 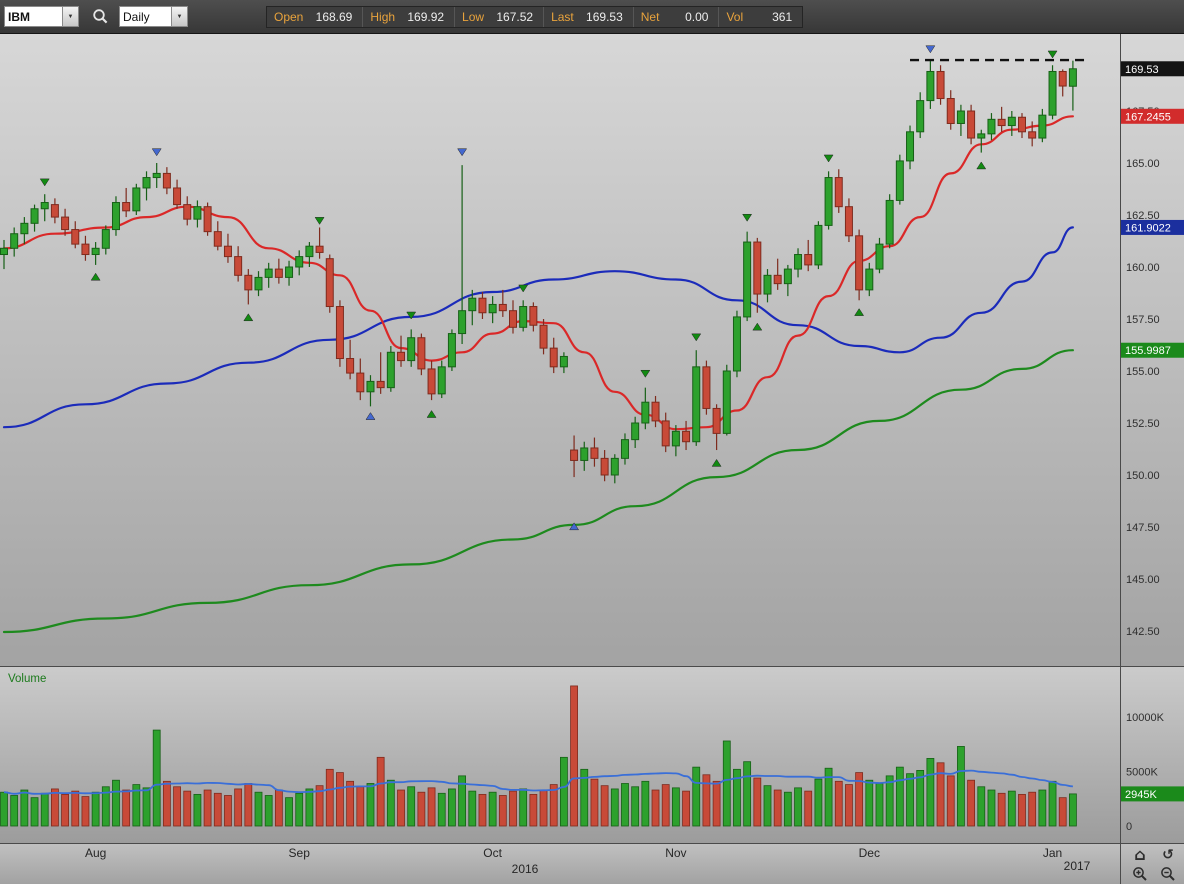 What do you see at coordinates (1142, 773) in the screenshot?
I see `volume-tick: 5000K` at bounding box center [1142, 773].